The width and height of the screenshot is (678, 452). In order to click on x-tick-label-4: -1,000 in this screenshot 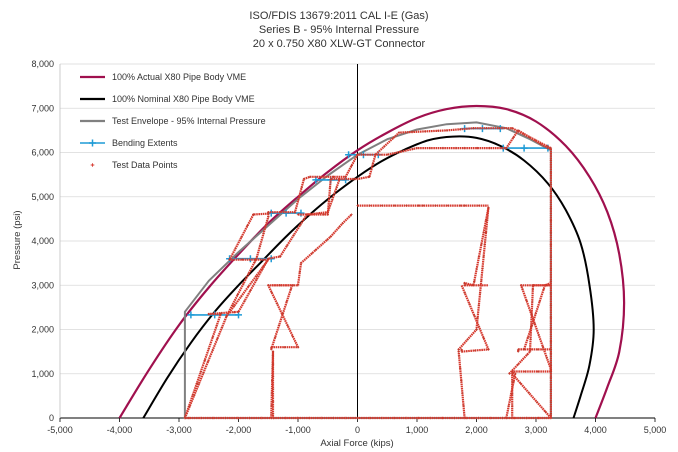, I will do `click(298, 430)`.